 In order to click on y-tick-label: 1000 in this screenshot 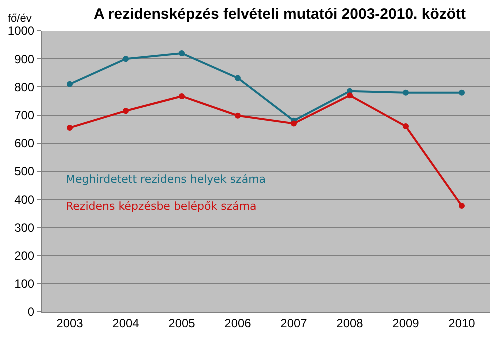, I will do `click(21, 31)`.